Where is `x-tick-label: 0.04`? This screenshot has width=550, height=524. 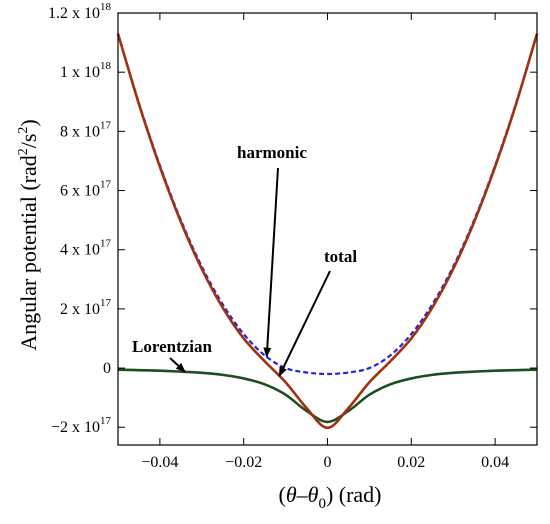
x-tick-label: 0.04 is located at coordinates (495, 462).